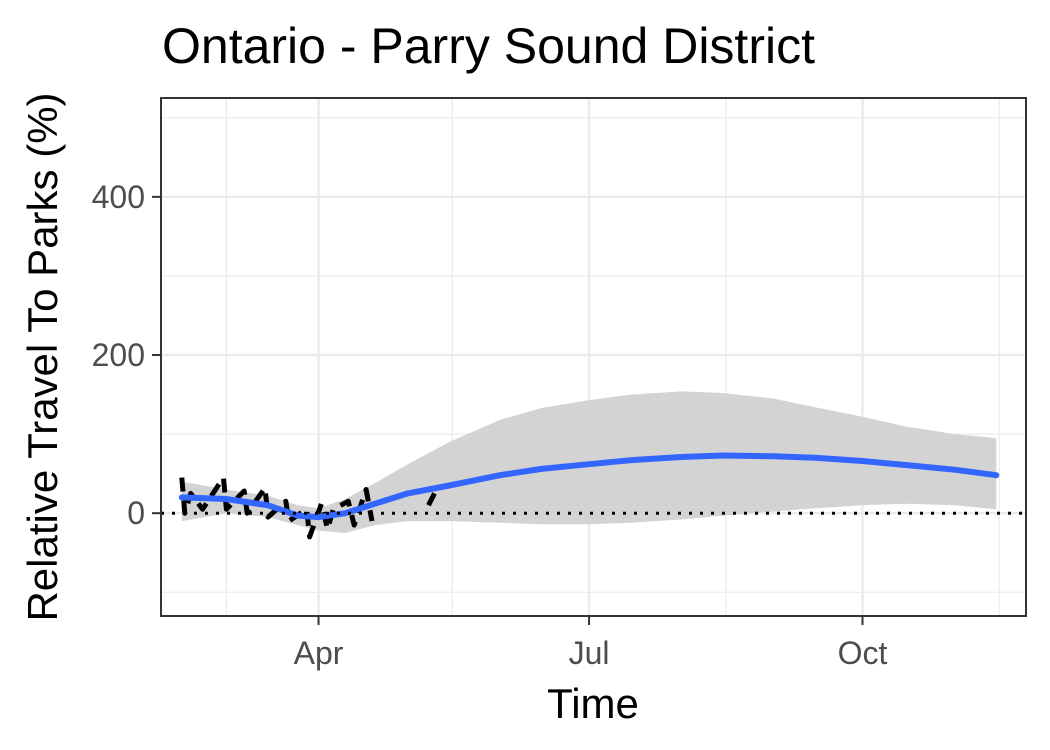 The height and width of the screenshot is (750, 1050). I want to click on y-tick-label: 0, so click(136, 513).